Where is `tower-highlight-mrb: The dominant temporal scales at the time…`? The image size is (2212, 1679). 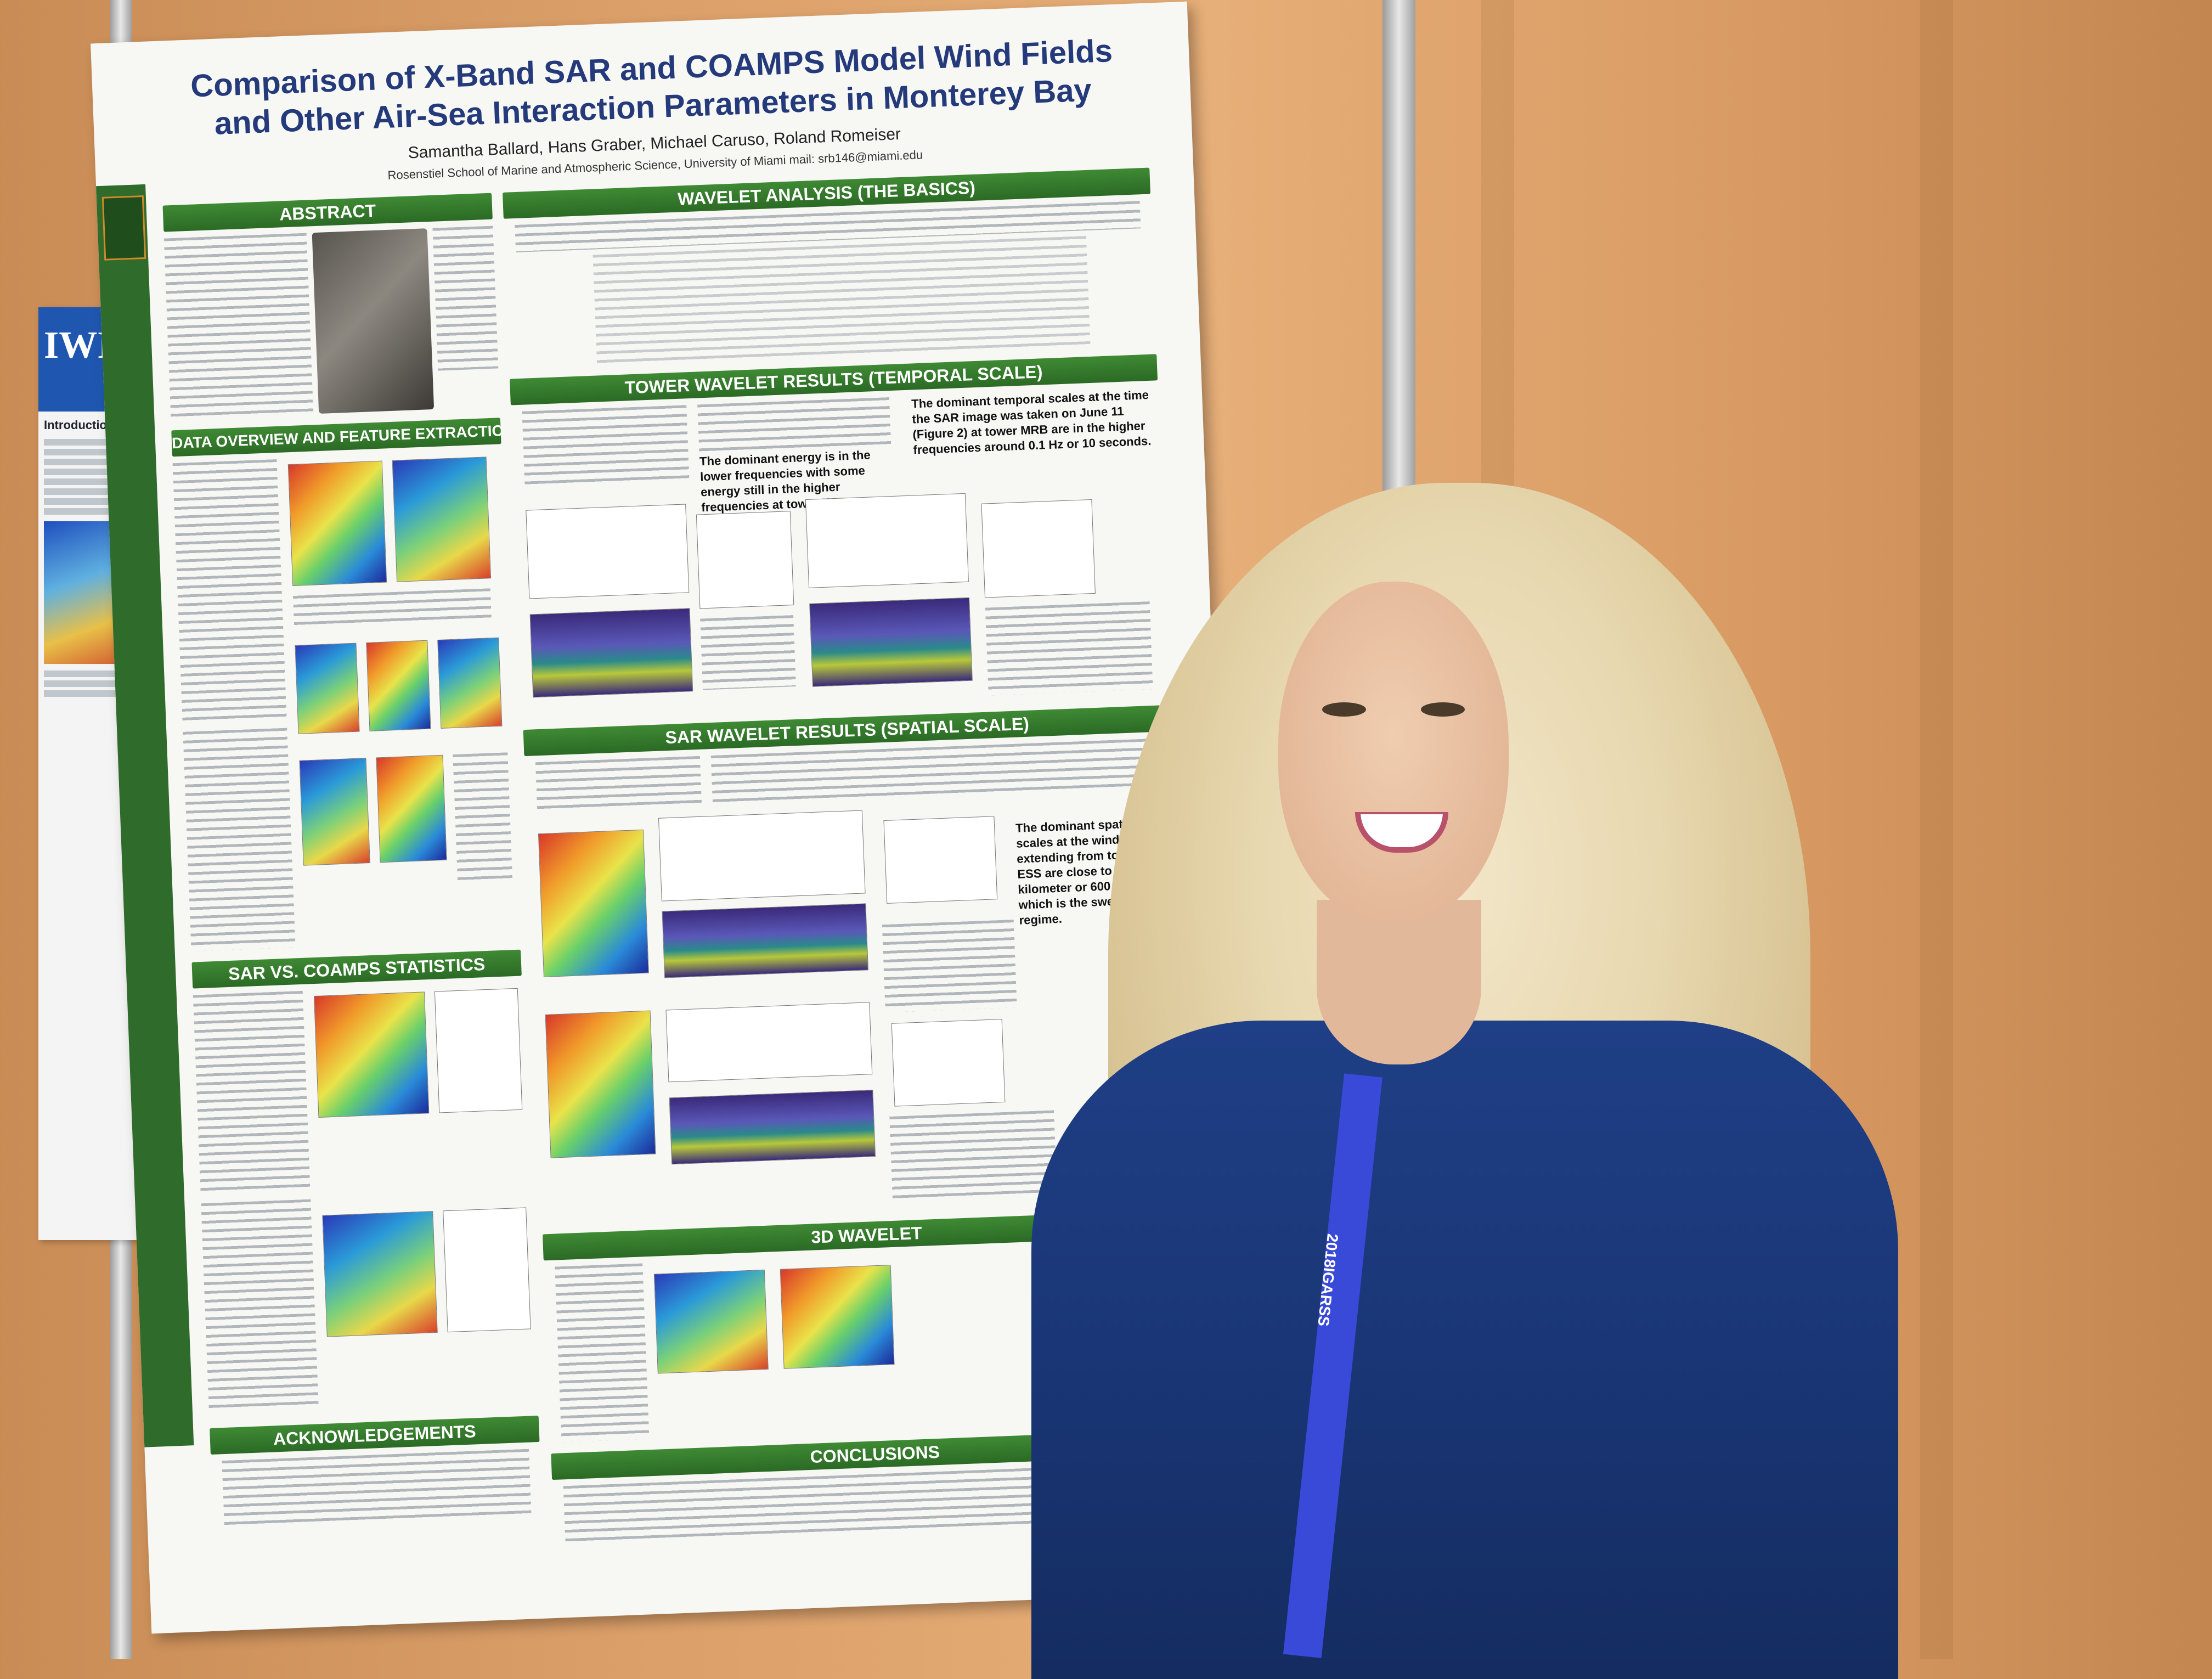
tower-highlight-mrb: The dominant temporal scales at the time… is located at coordinates (1031, 422).